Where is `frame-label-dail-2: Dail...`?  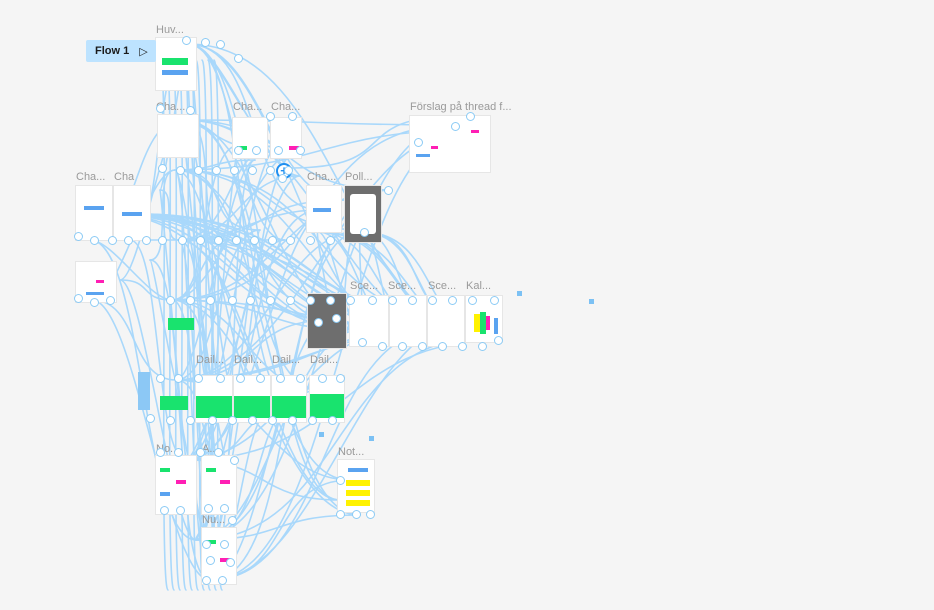
frame-label-dail-2: Dail... is located at coordinates (248, 360).